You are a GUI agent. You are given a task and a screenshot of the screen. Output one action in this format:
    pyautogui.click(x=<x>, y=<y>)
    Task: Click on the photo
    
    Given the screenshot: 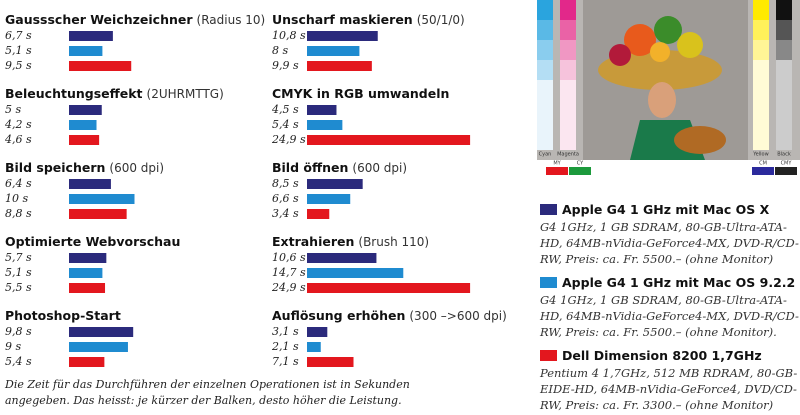 What is the action you would take?
    pyautogui.click(x=668, y=87)
    